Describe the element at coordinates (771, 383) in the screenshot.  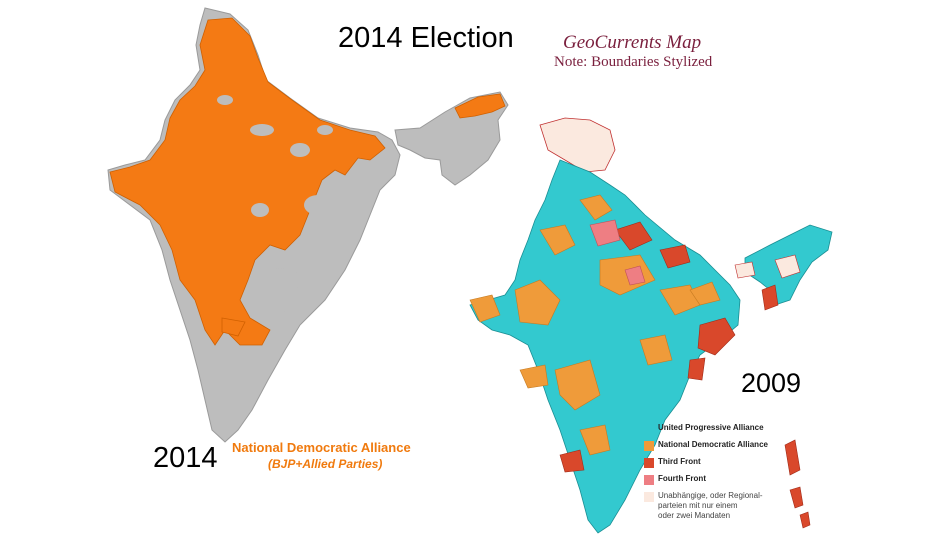
I see `year-label-2009: 2009` at that location.